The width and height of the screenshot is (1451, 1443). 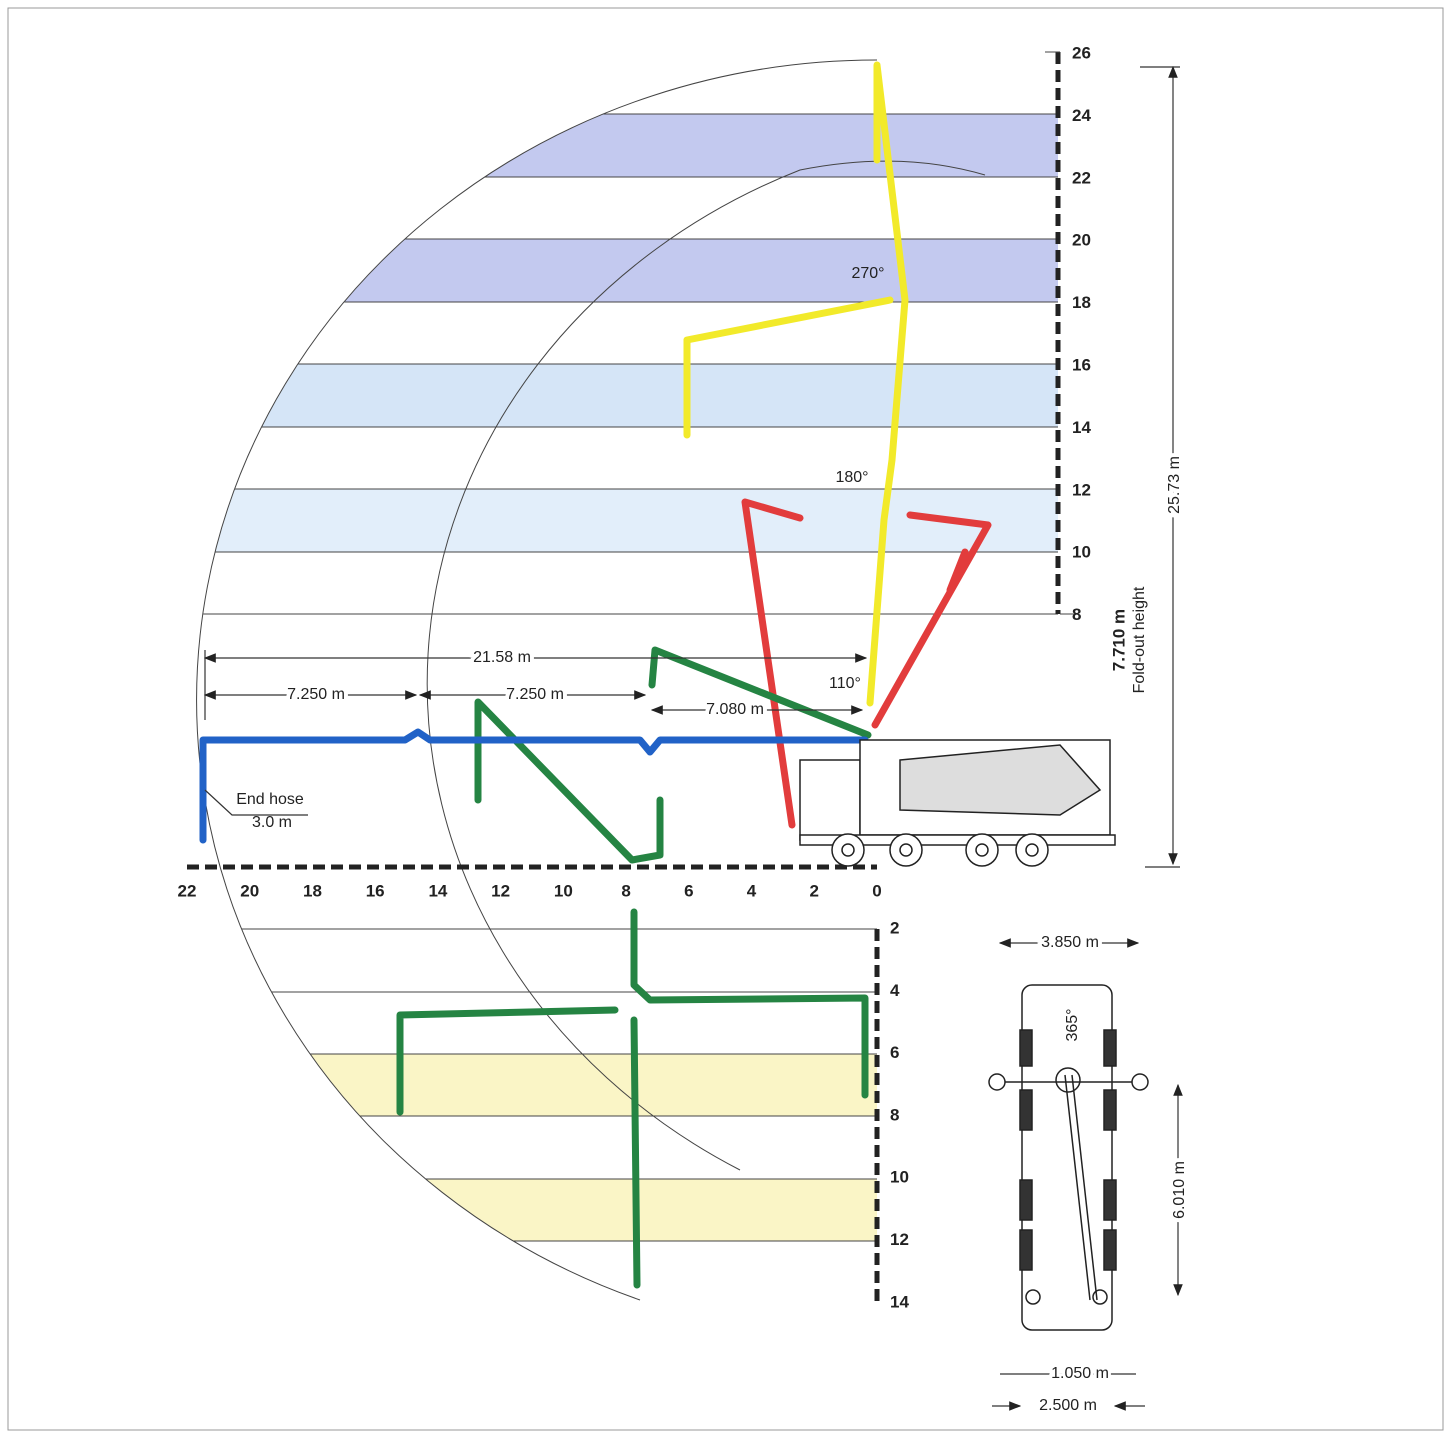 What do you see at coordinates (1081, 52) in the screenshot?
I see `height-label: 26` at bounding box center [1081, 52].